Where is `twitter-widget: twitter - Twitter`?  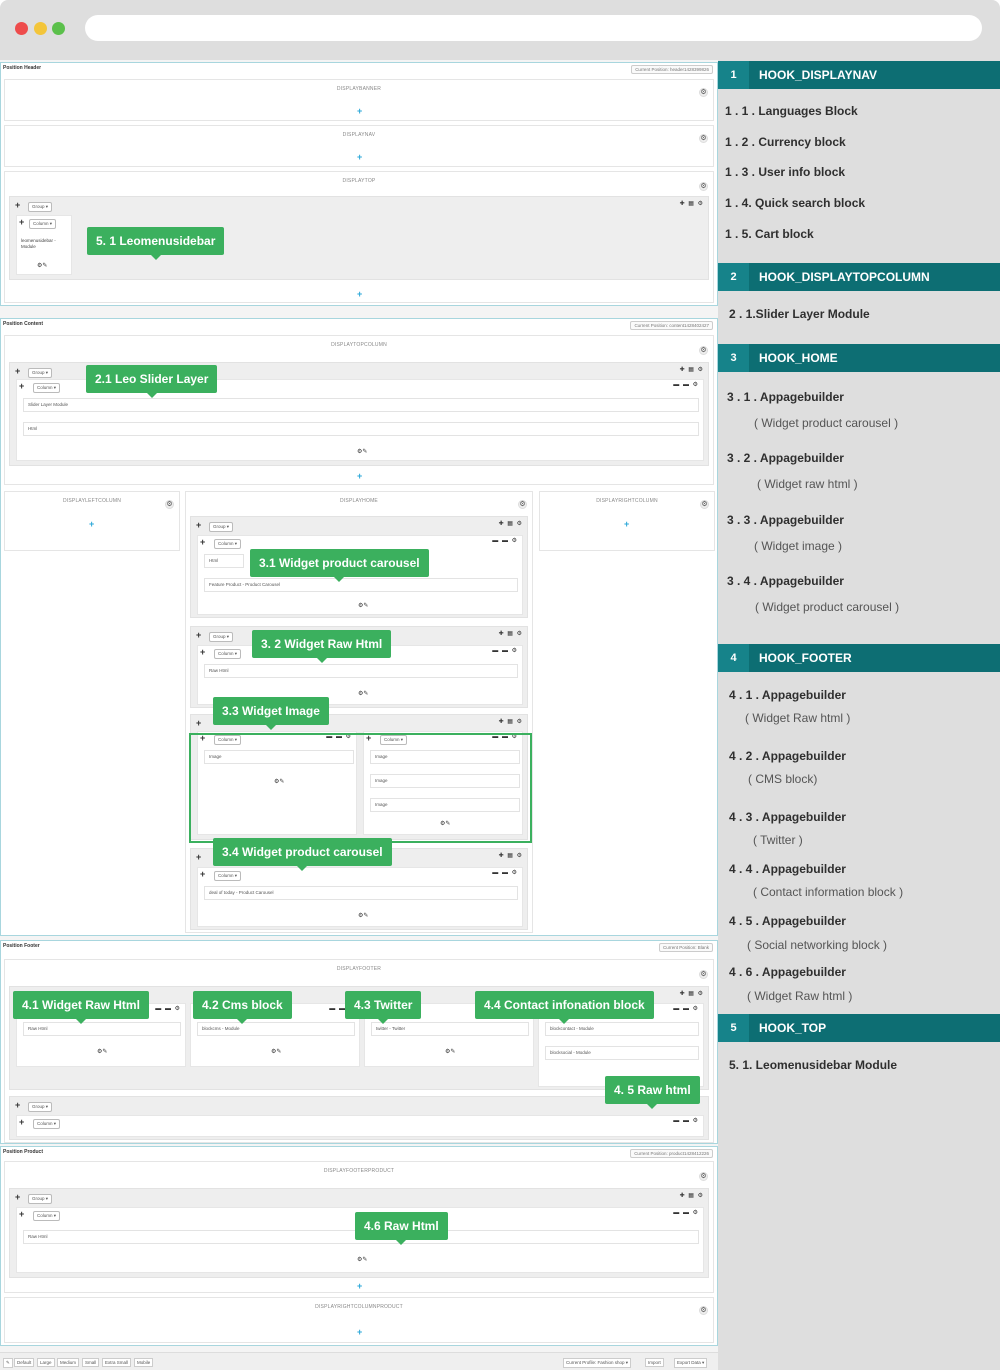 twitter-widget: twitter - Twitter is located at coordinates (450, 1029).